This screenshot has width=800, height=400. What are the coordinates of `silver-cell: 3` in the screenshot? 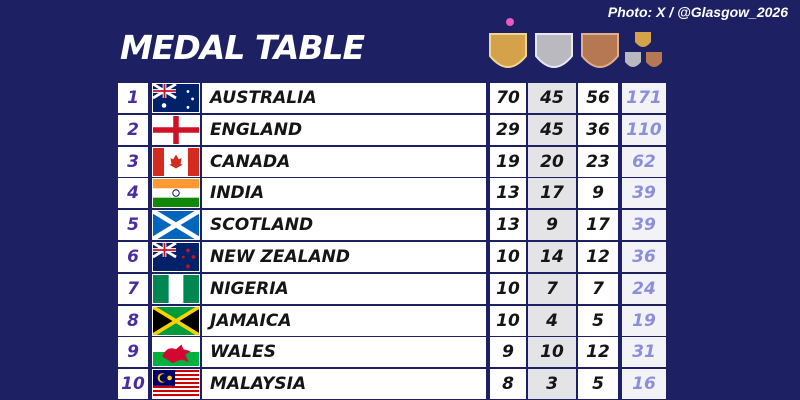 It's located at (552, 384).